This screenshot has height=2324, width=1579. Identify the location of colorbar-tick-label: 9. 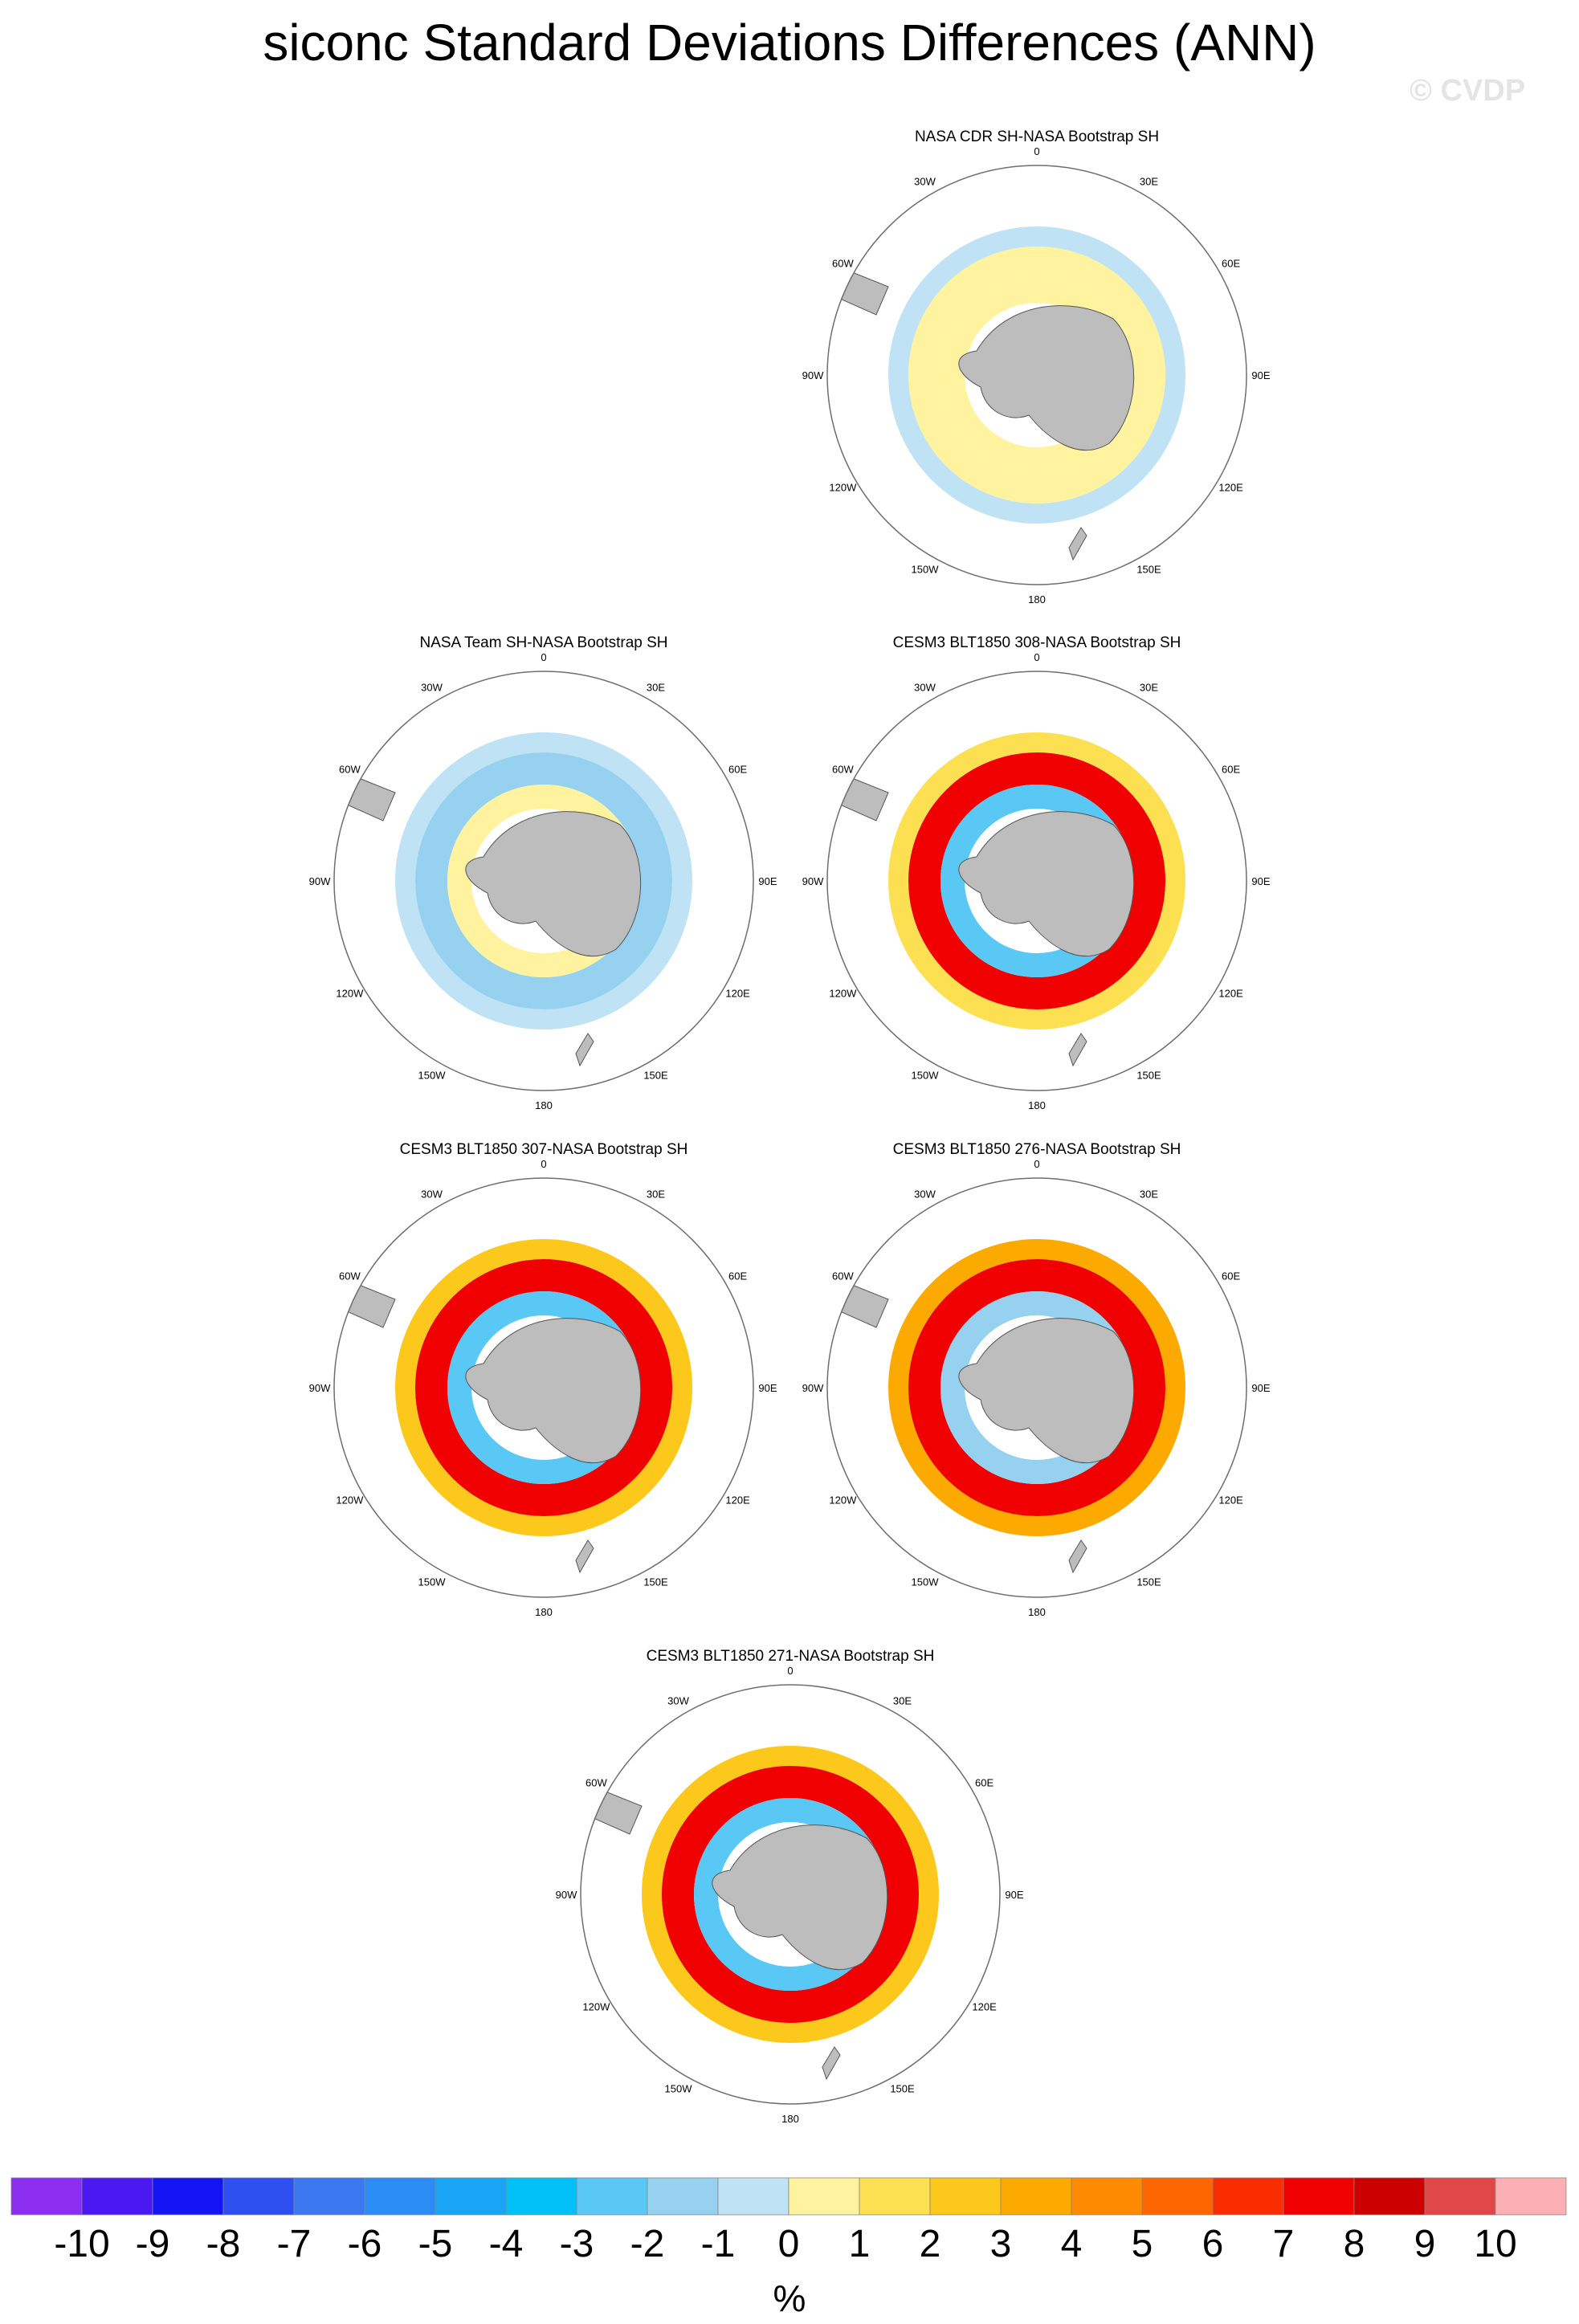
(1425, 2244).